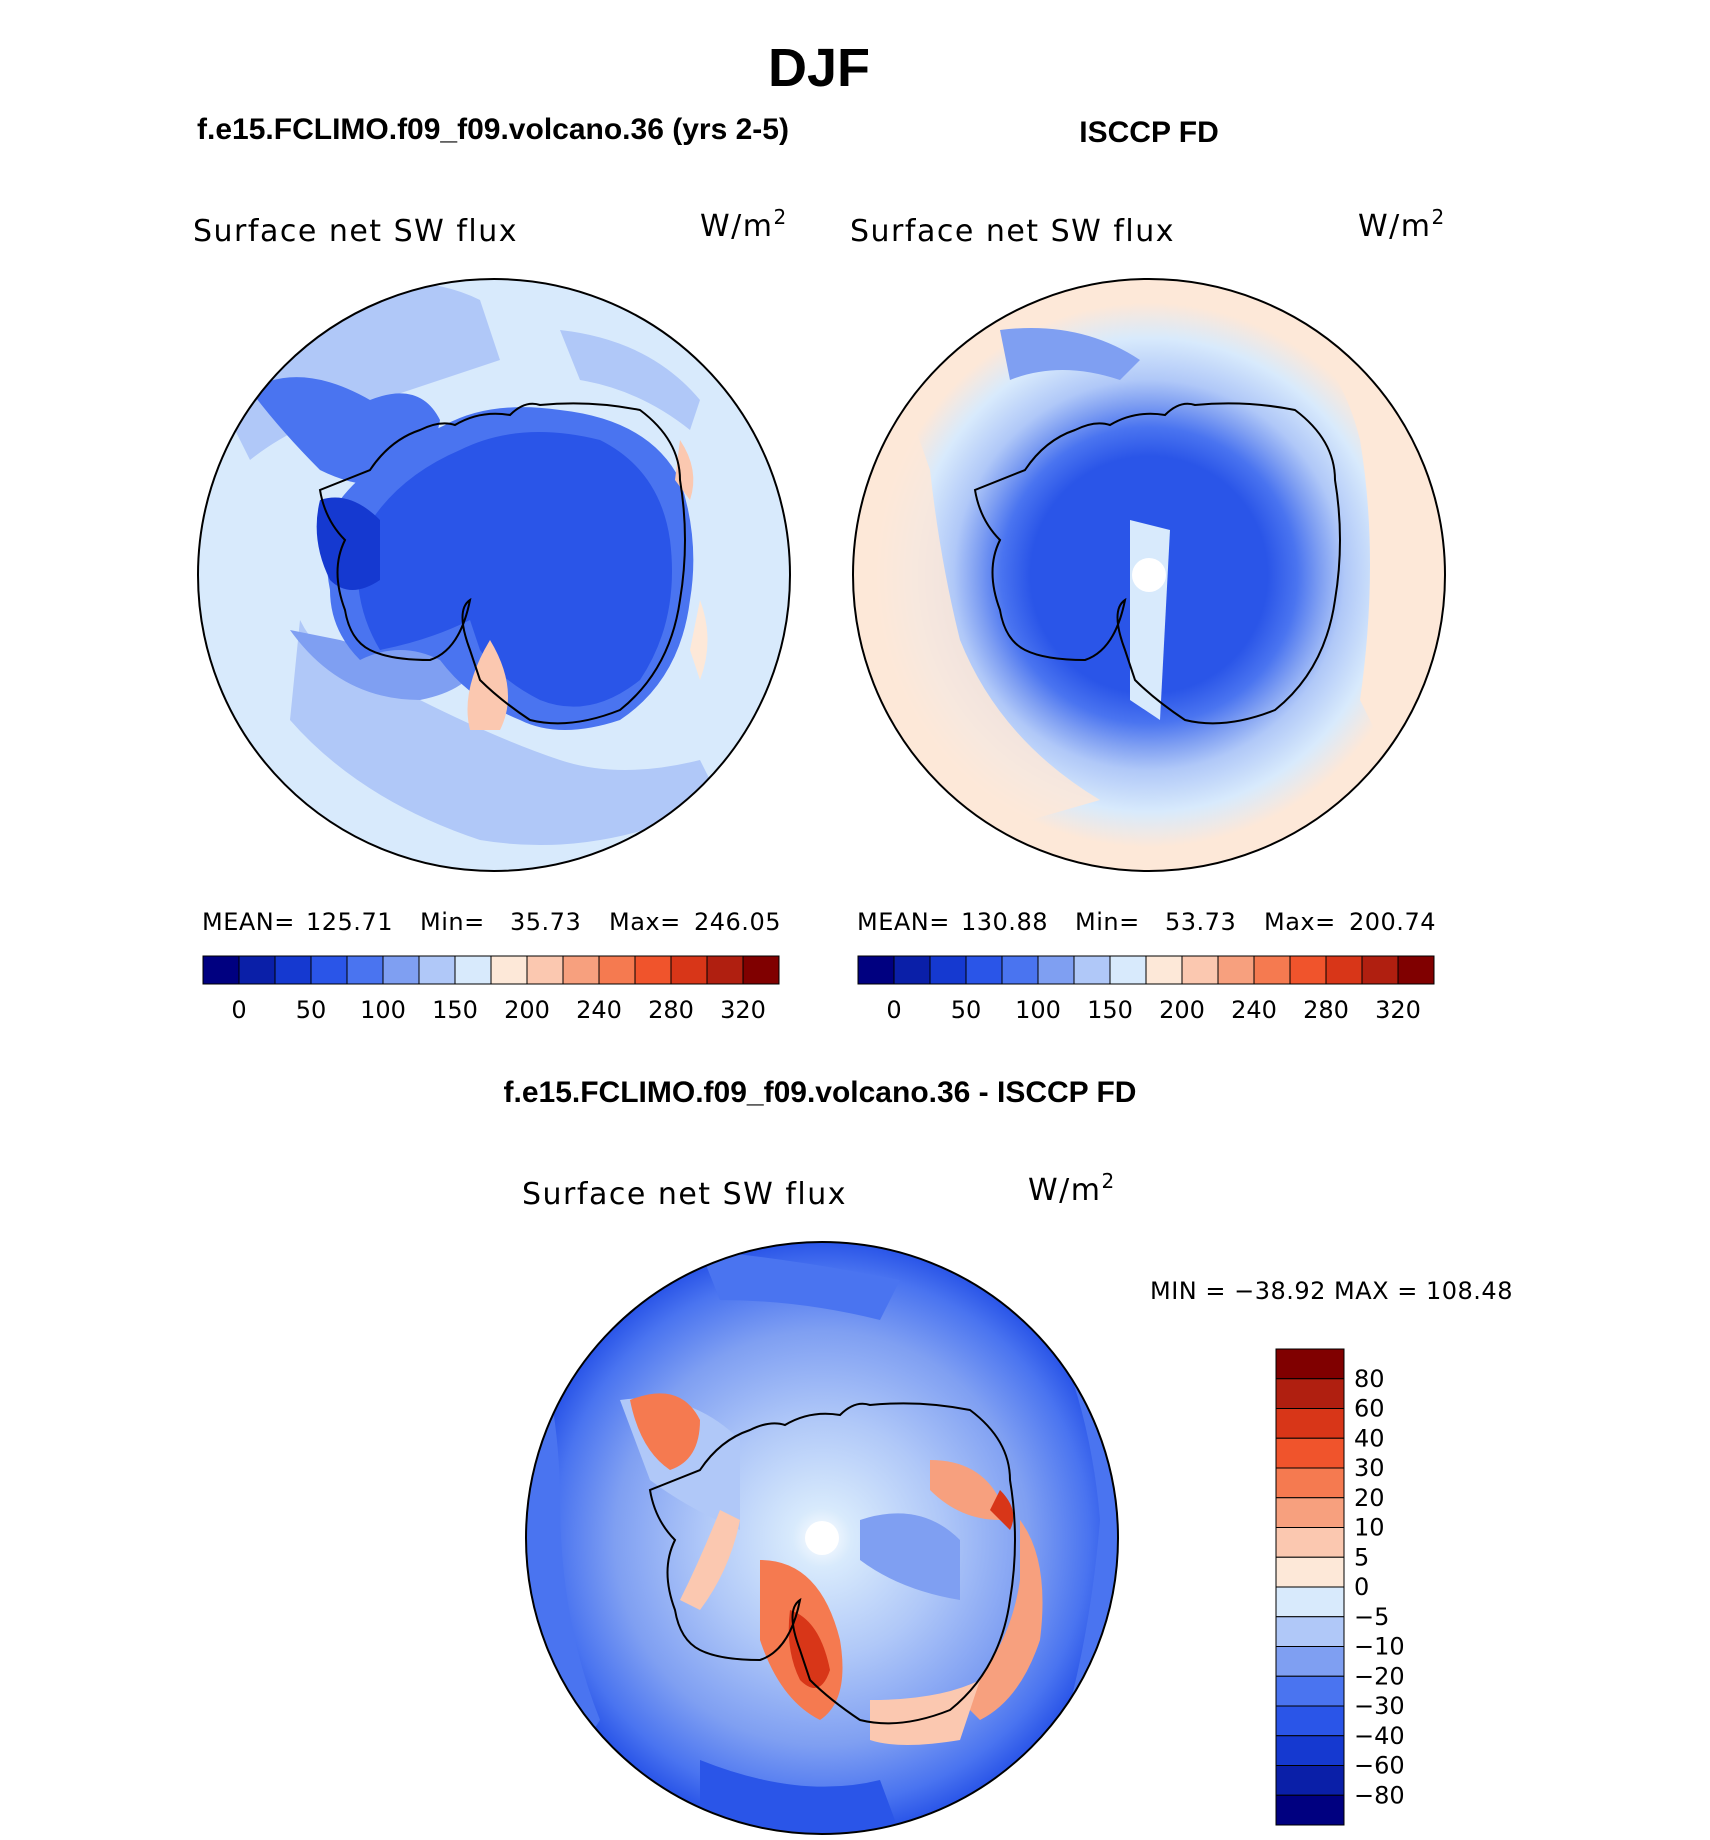 This screenshot has width=1710, height=1840. Describe the element at coordinates (1326, 1010) in the screenshot. I see `panel-obs-colorbar-tick-6: 280` at that location.